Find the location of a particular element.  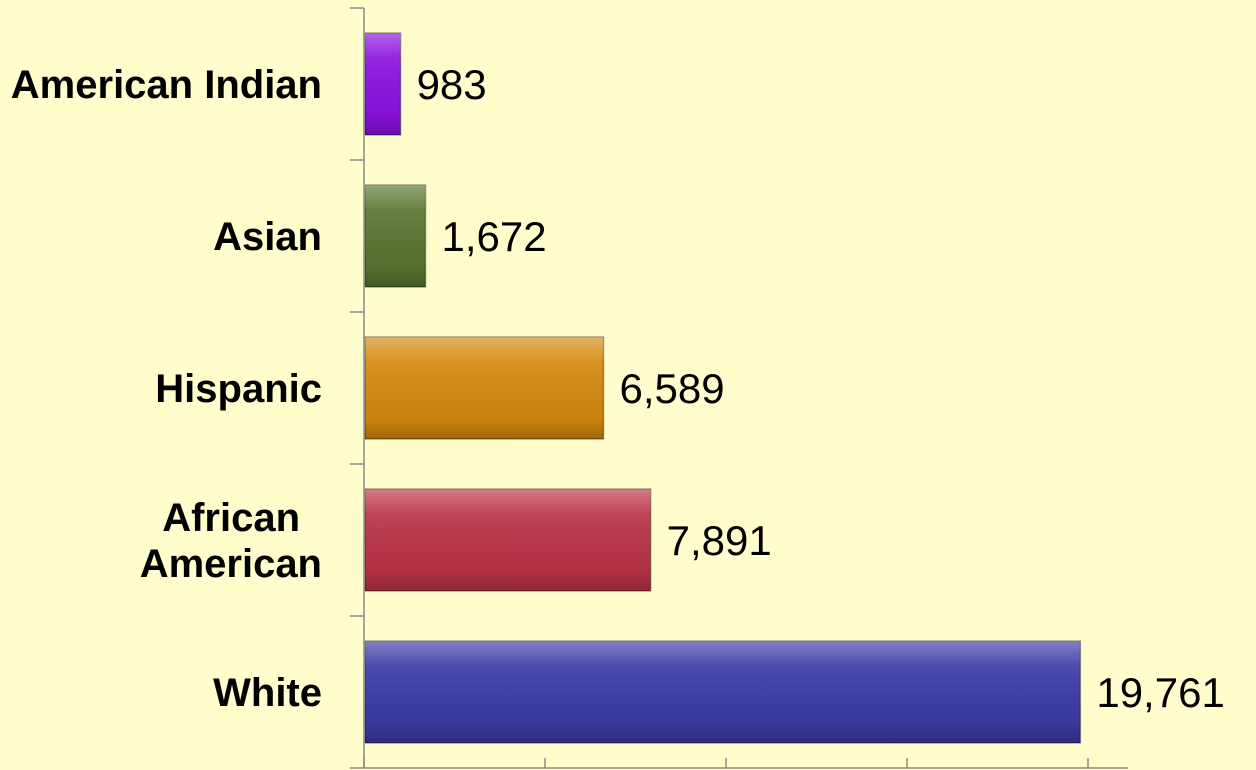

category-label-american-indian: American Indian is located at coordinates (166, 85).